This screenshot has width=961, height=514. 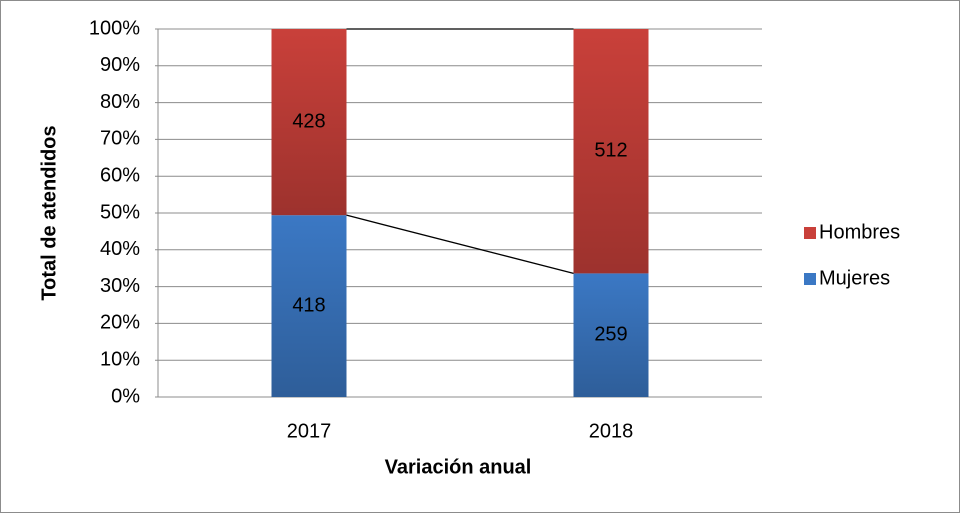 I want to click on x-tick-label: 2018, so click(x=611, y=431).